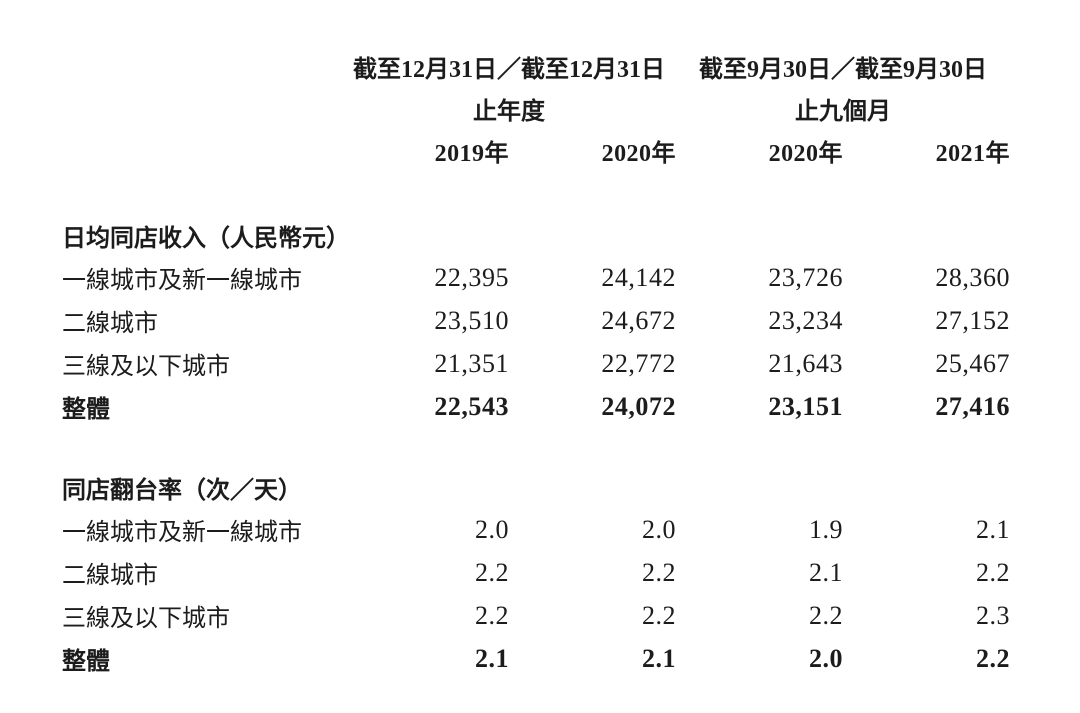 This screenshot has height=713, width=1080. What do you see at coordinates (509, 69) in the screenshot?
I see `period-header-year-end: 截至12月31日／截至12月31日` at bounding box center [509, 69].